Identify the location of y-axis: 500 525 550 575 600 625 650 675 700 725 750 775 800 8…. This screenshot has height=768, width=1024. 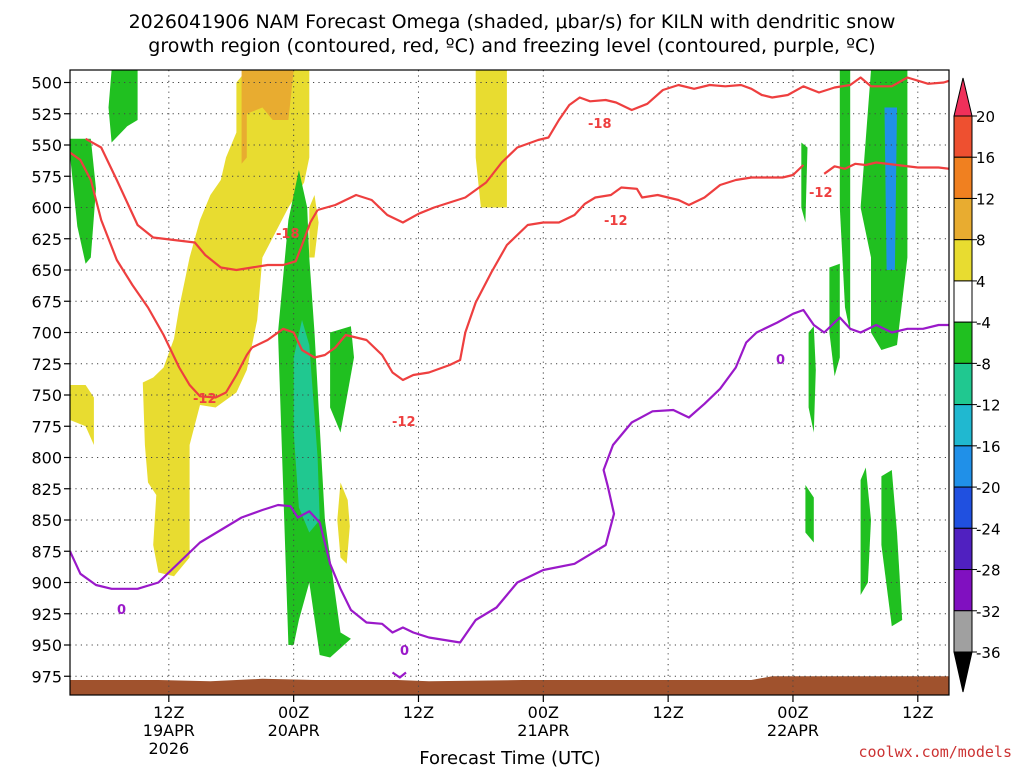
(50, 380).